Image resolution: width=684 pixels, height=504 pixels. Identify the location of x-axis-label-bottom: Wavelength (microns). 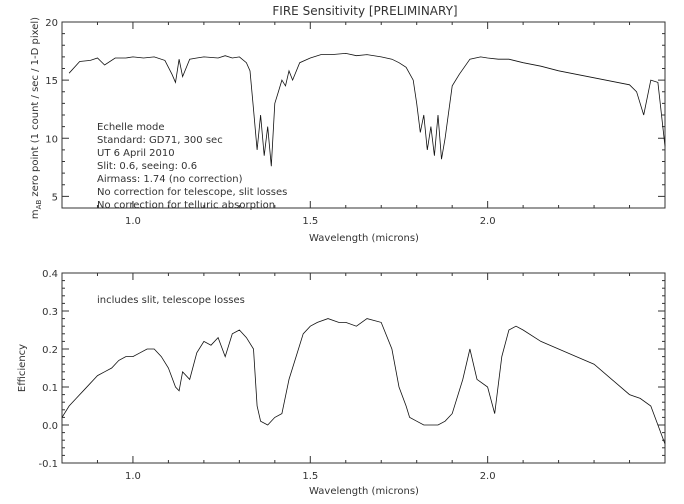
(364, 491).